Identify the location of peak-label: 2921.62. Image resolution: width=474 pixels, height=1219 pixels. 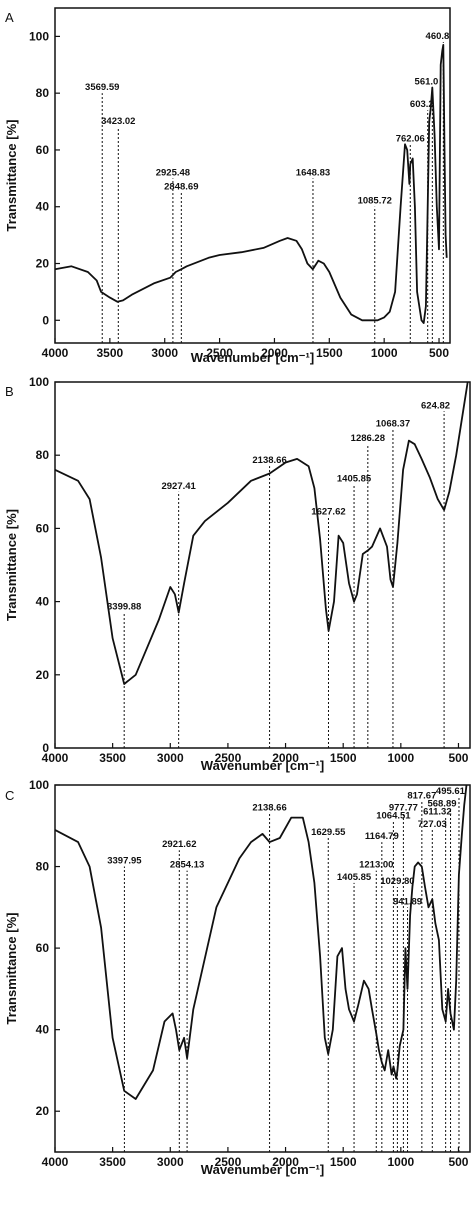
(179, 844).